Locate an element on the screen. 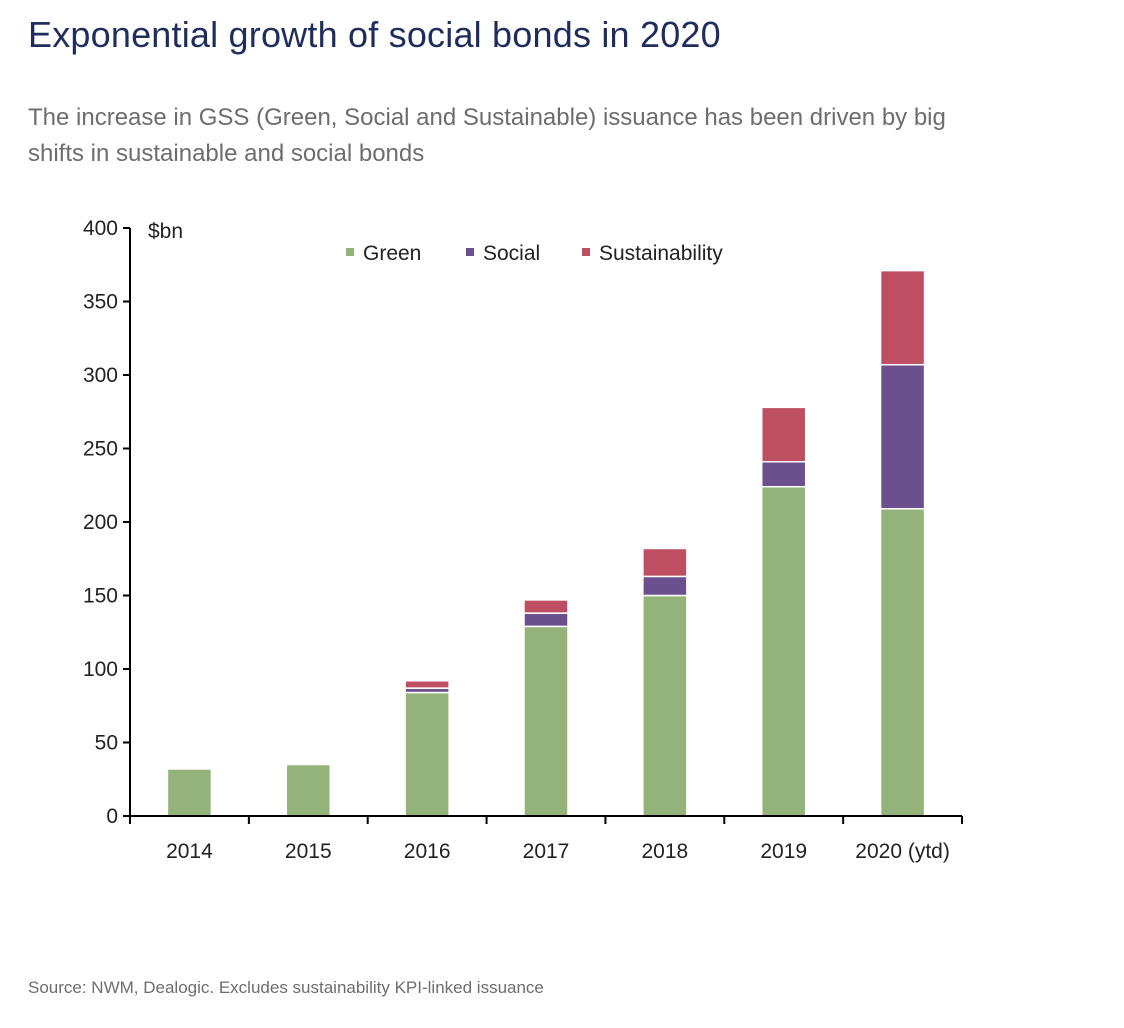 The image size is (1124, 1028). y-tick-label: 250 is located at coordinates (100, 449).